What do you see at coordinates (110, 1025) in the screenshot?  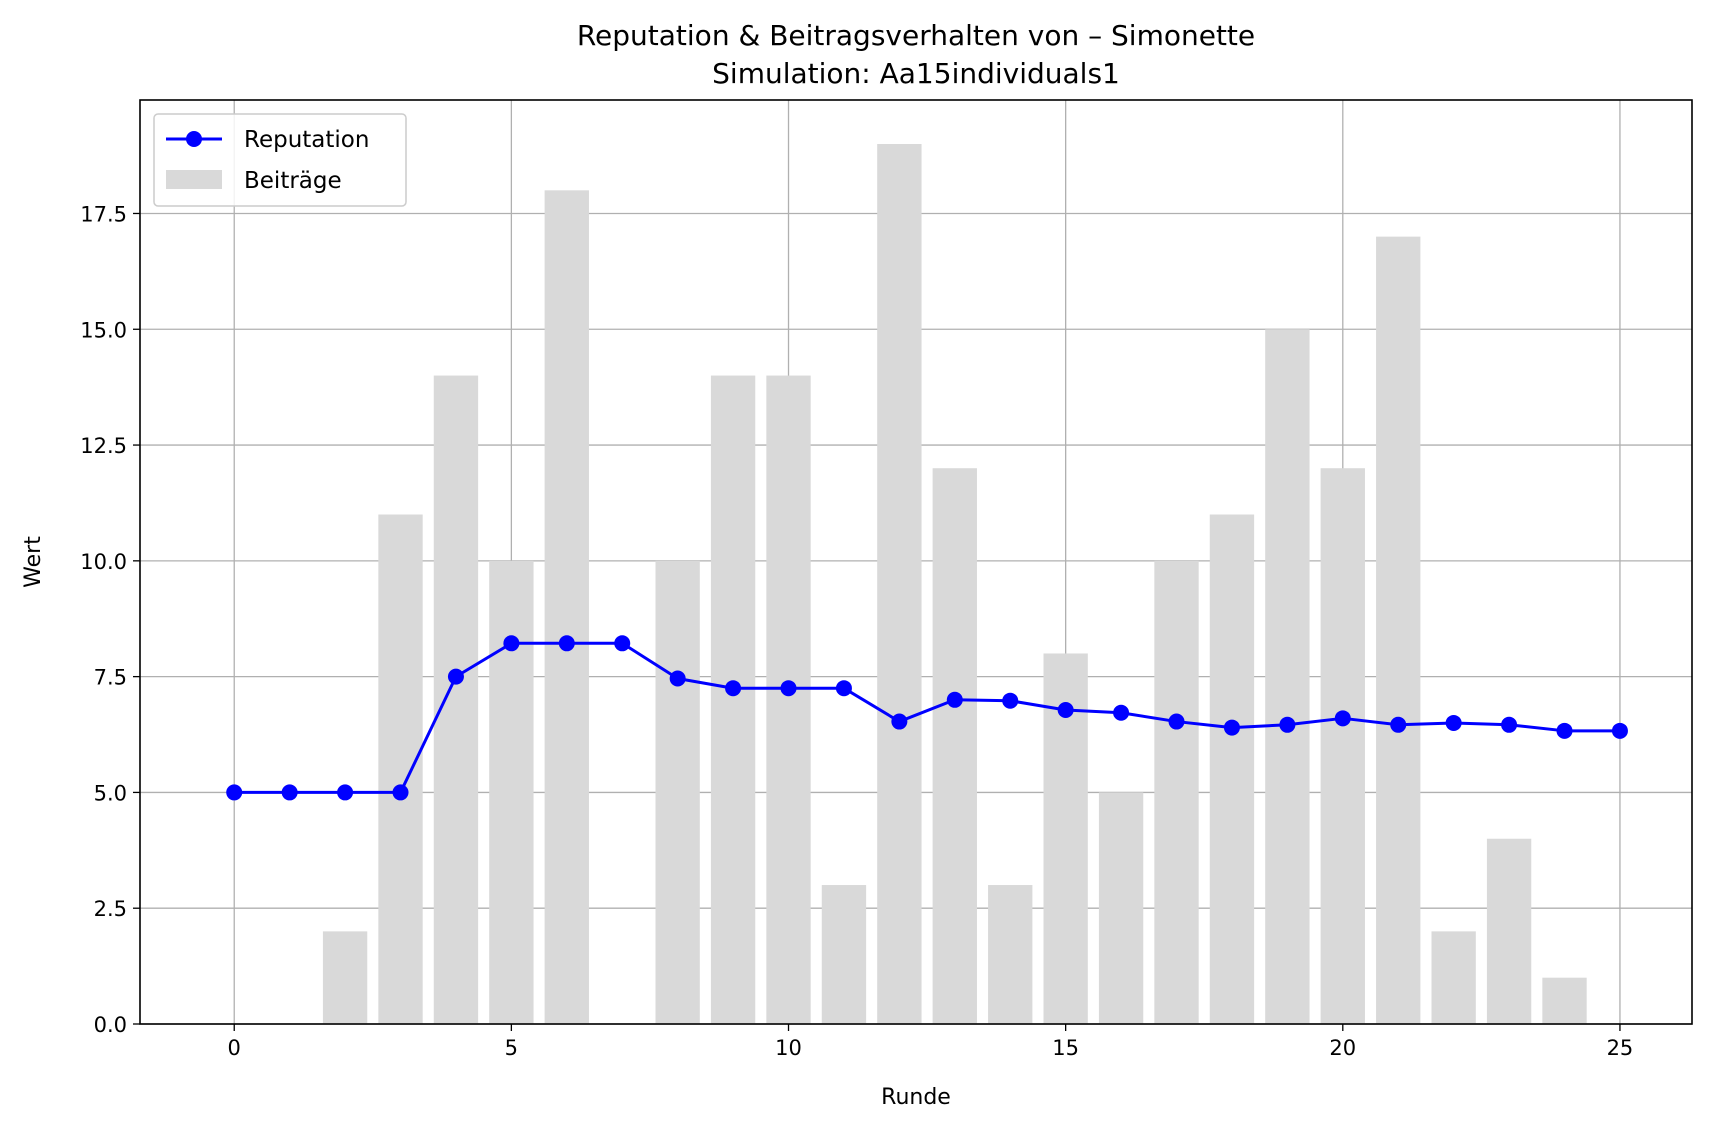 I see `y-tick-label: 0.0` at bounding box center [110, 1025].